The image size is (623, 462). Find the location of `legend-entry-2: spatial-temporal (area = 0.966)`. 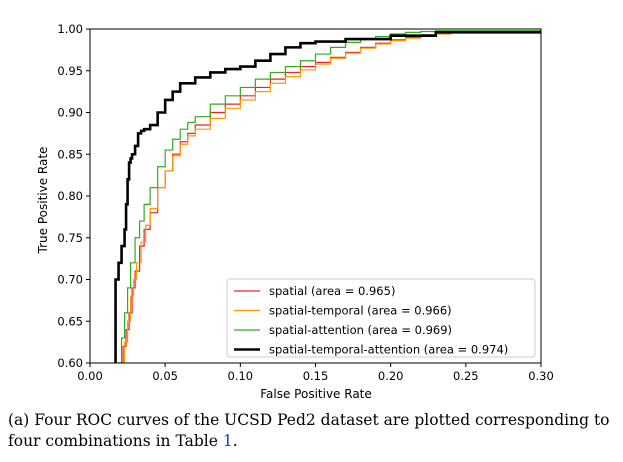

legend-entry-2: spatial-temporal (area = 0.966) is located at coordinates (360, 311).